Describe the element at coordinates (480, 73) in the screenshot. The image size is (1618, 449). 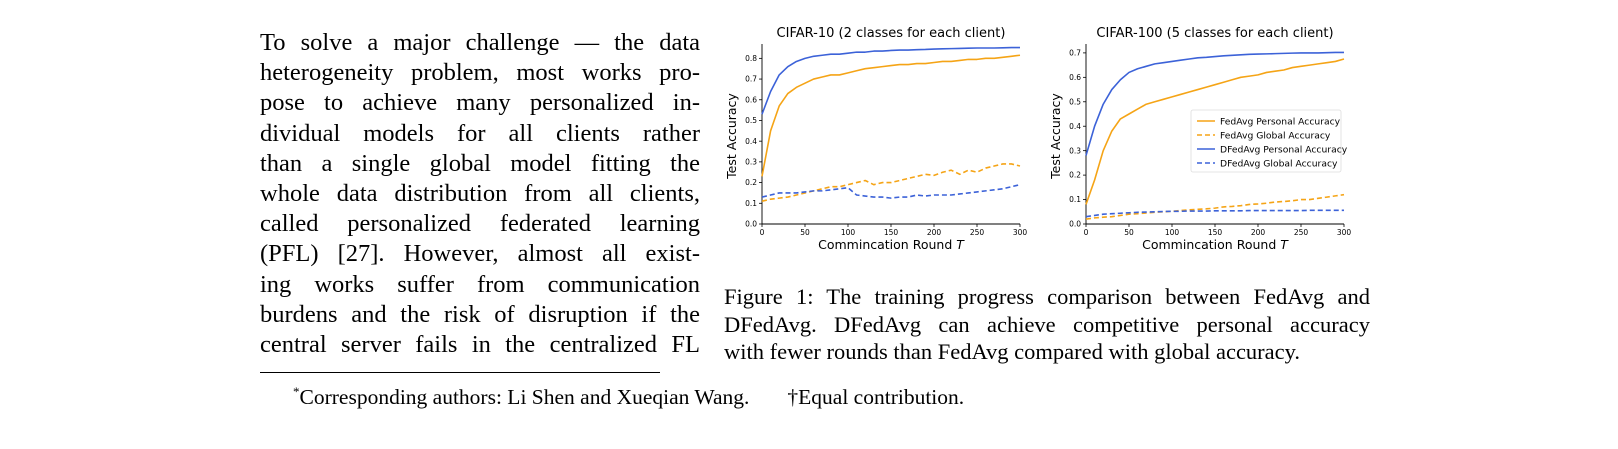
I see `body-line: heterogeneity problem, most works pro-` at that location.